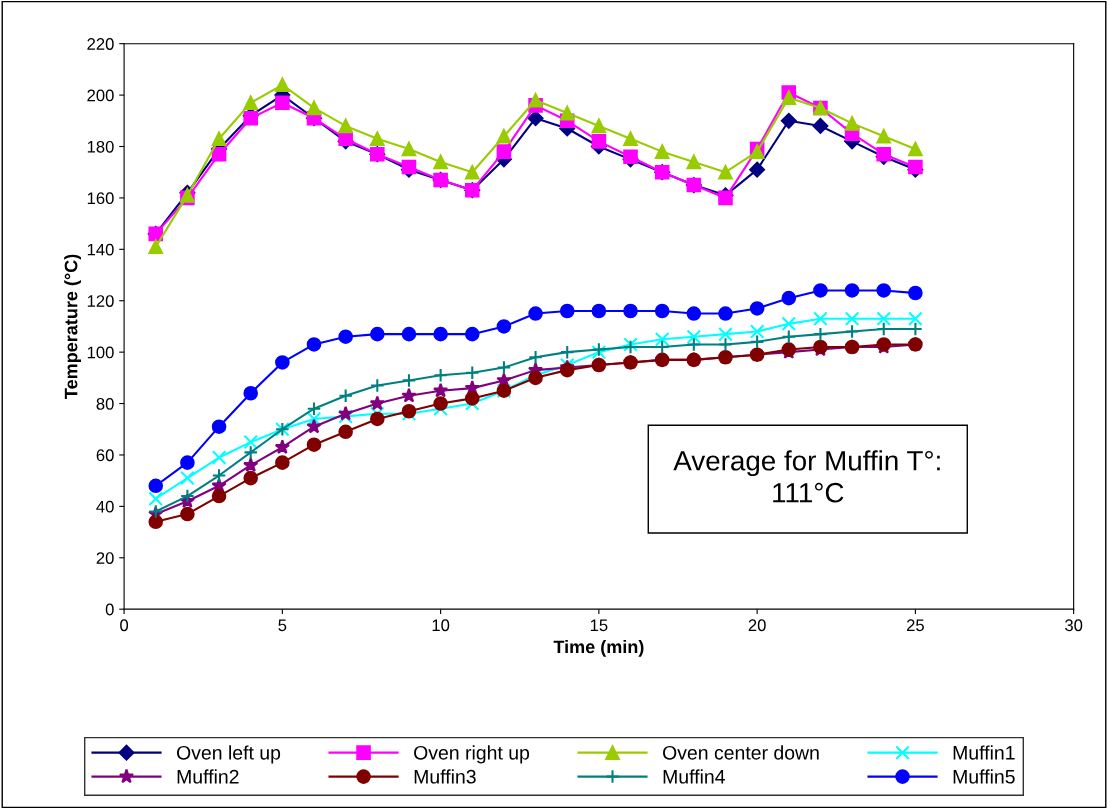 Image resolution: width=1108 pixels, height=809 pixels. Describe the element at coordinates (445, 776) in the screenshot. I see `legend-label: Muffin3` at that location.